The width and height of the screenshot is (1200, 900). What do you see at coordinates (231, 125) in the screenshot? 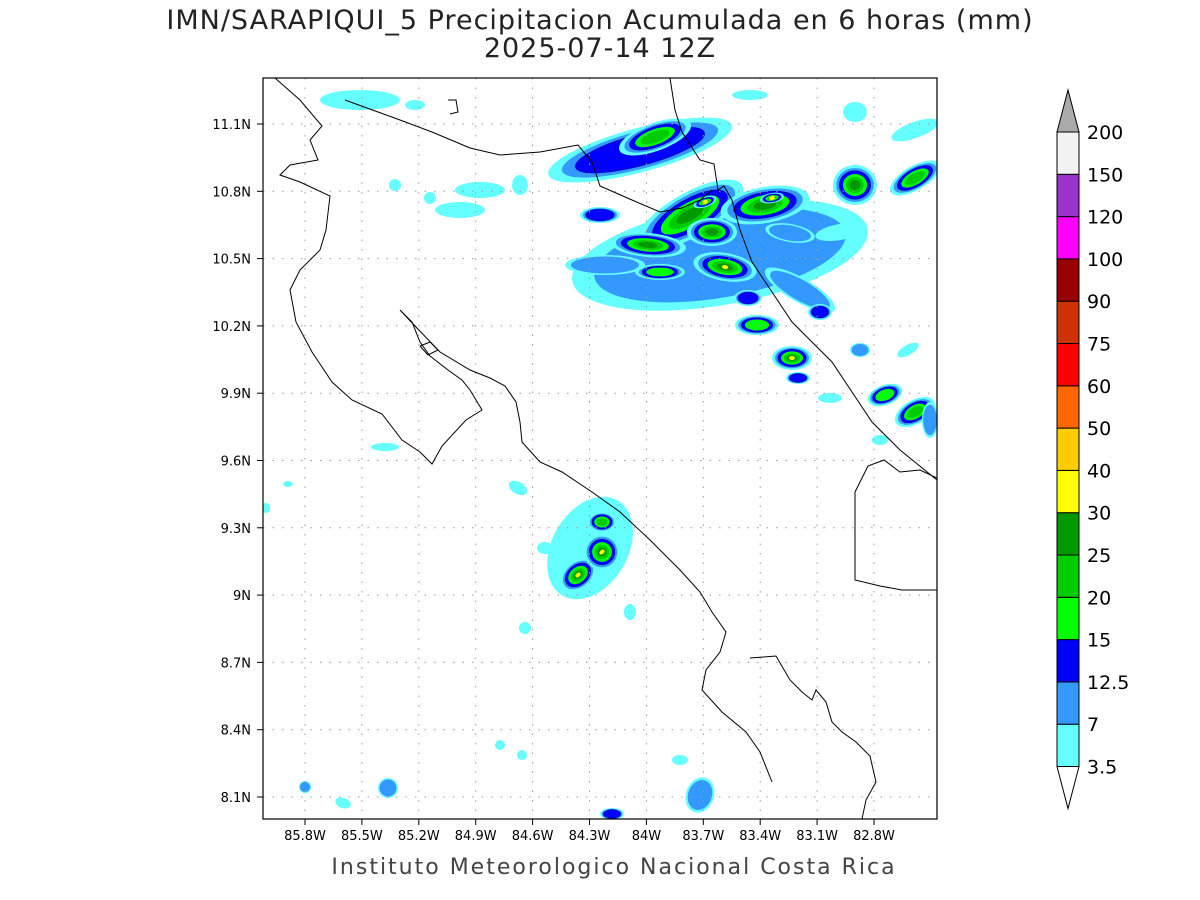
I see `lat-tick-label: 11.1N` at bounding box center [231, 125].